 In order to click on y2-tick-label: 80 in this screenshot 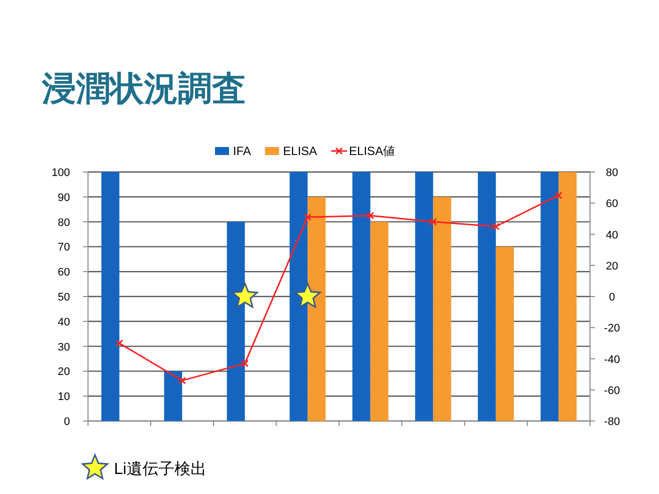, I will do `click(612, 173)`.